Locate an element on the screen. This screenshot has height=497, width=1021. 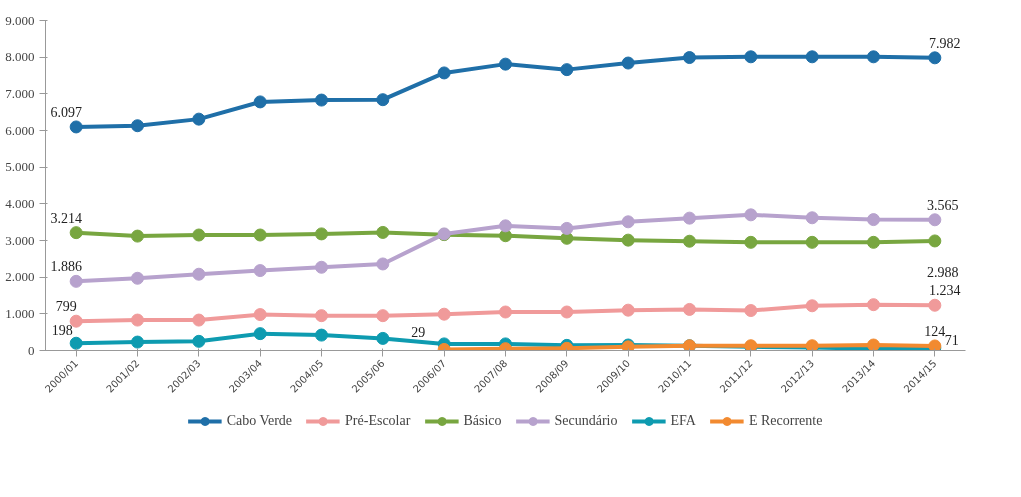
data-label: 2.988 is located at coordinates (943, 272).